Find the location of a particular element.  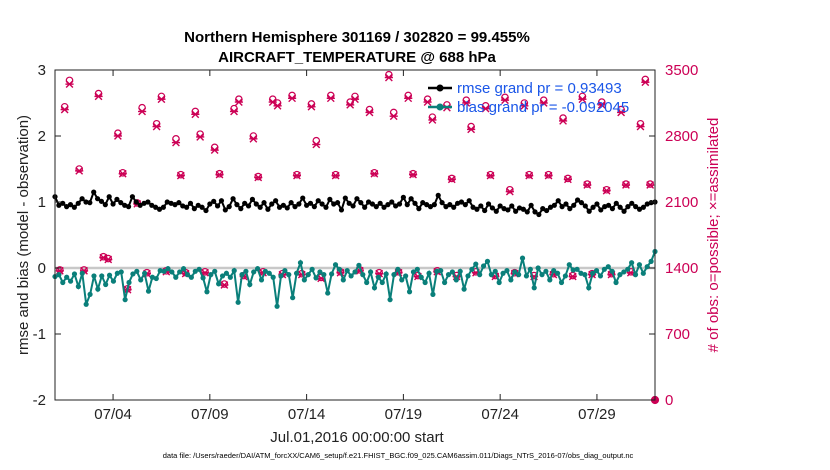

legend-bias-label: bias grand pr = -0.092045 is located at coordinates (543, 107).